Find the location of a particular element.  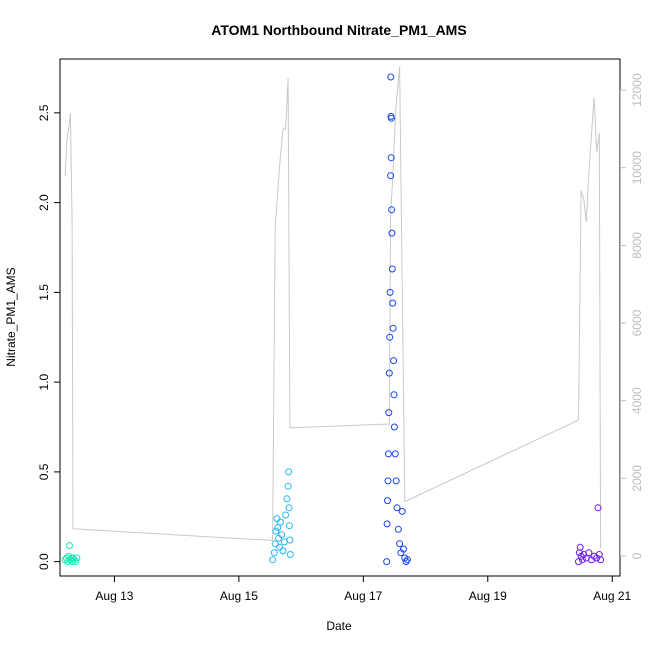

x-tick-label: Aug 21 is located at coordinates (612, 596).